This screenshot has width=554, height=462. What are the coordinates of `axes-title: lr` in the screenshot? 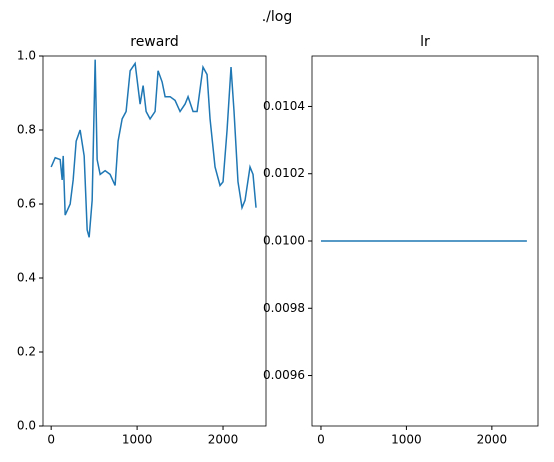 It's located at (425, 42).